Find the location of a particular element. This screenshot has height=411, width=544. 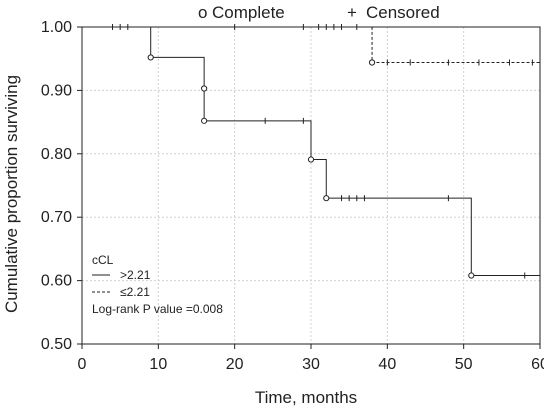

y-tick-label: 1.00 is located at coordinates (56, 27).